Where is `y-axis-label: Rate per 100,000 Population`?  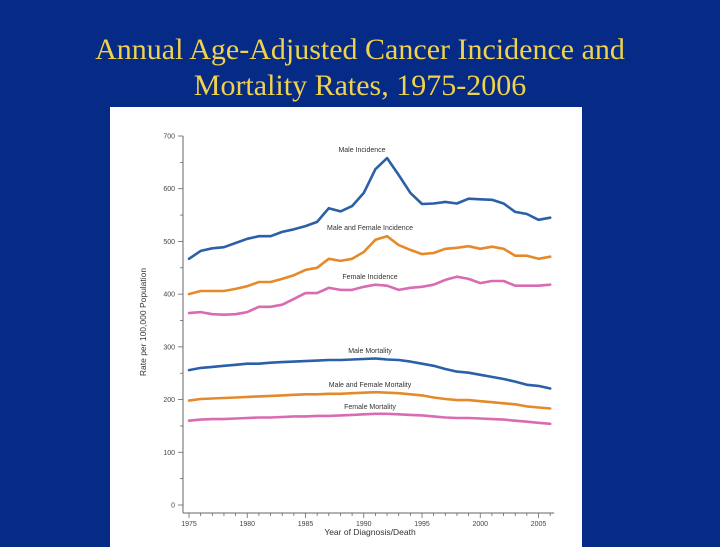
y-axis-label: Rate per 100,000 Population is located at coordinates (143, 322).